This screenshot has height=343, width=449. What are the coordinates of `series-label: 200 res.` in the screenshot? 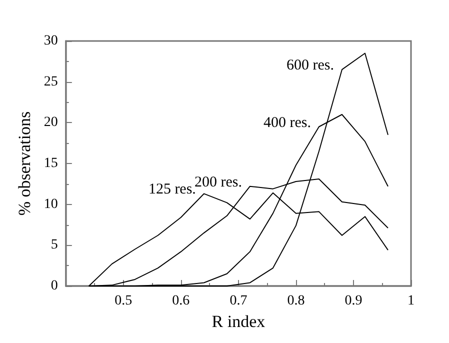 It's located at (218, 182).